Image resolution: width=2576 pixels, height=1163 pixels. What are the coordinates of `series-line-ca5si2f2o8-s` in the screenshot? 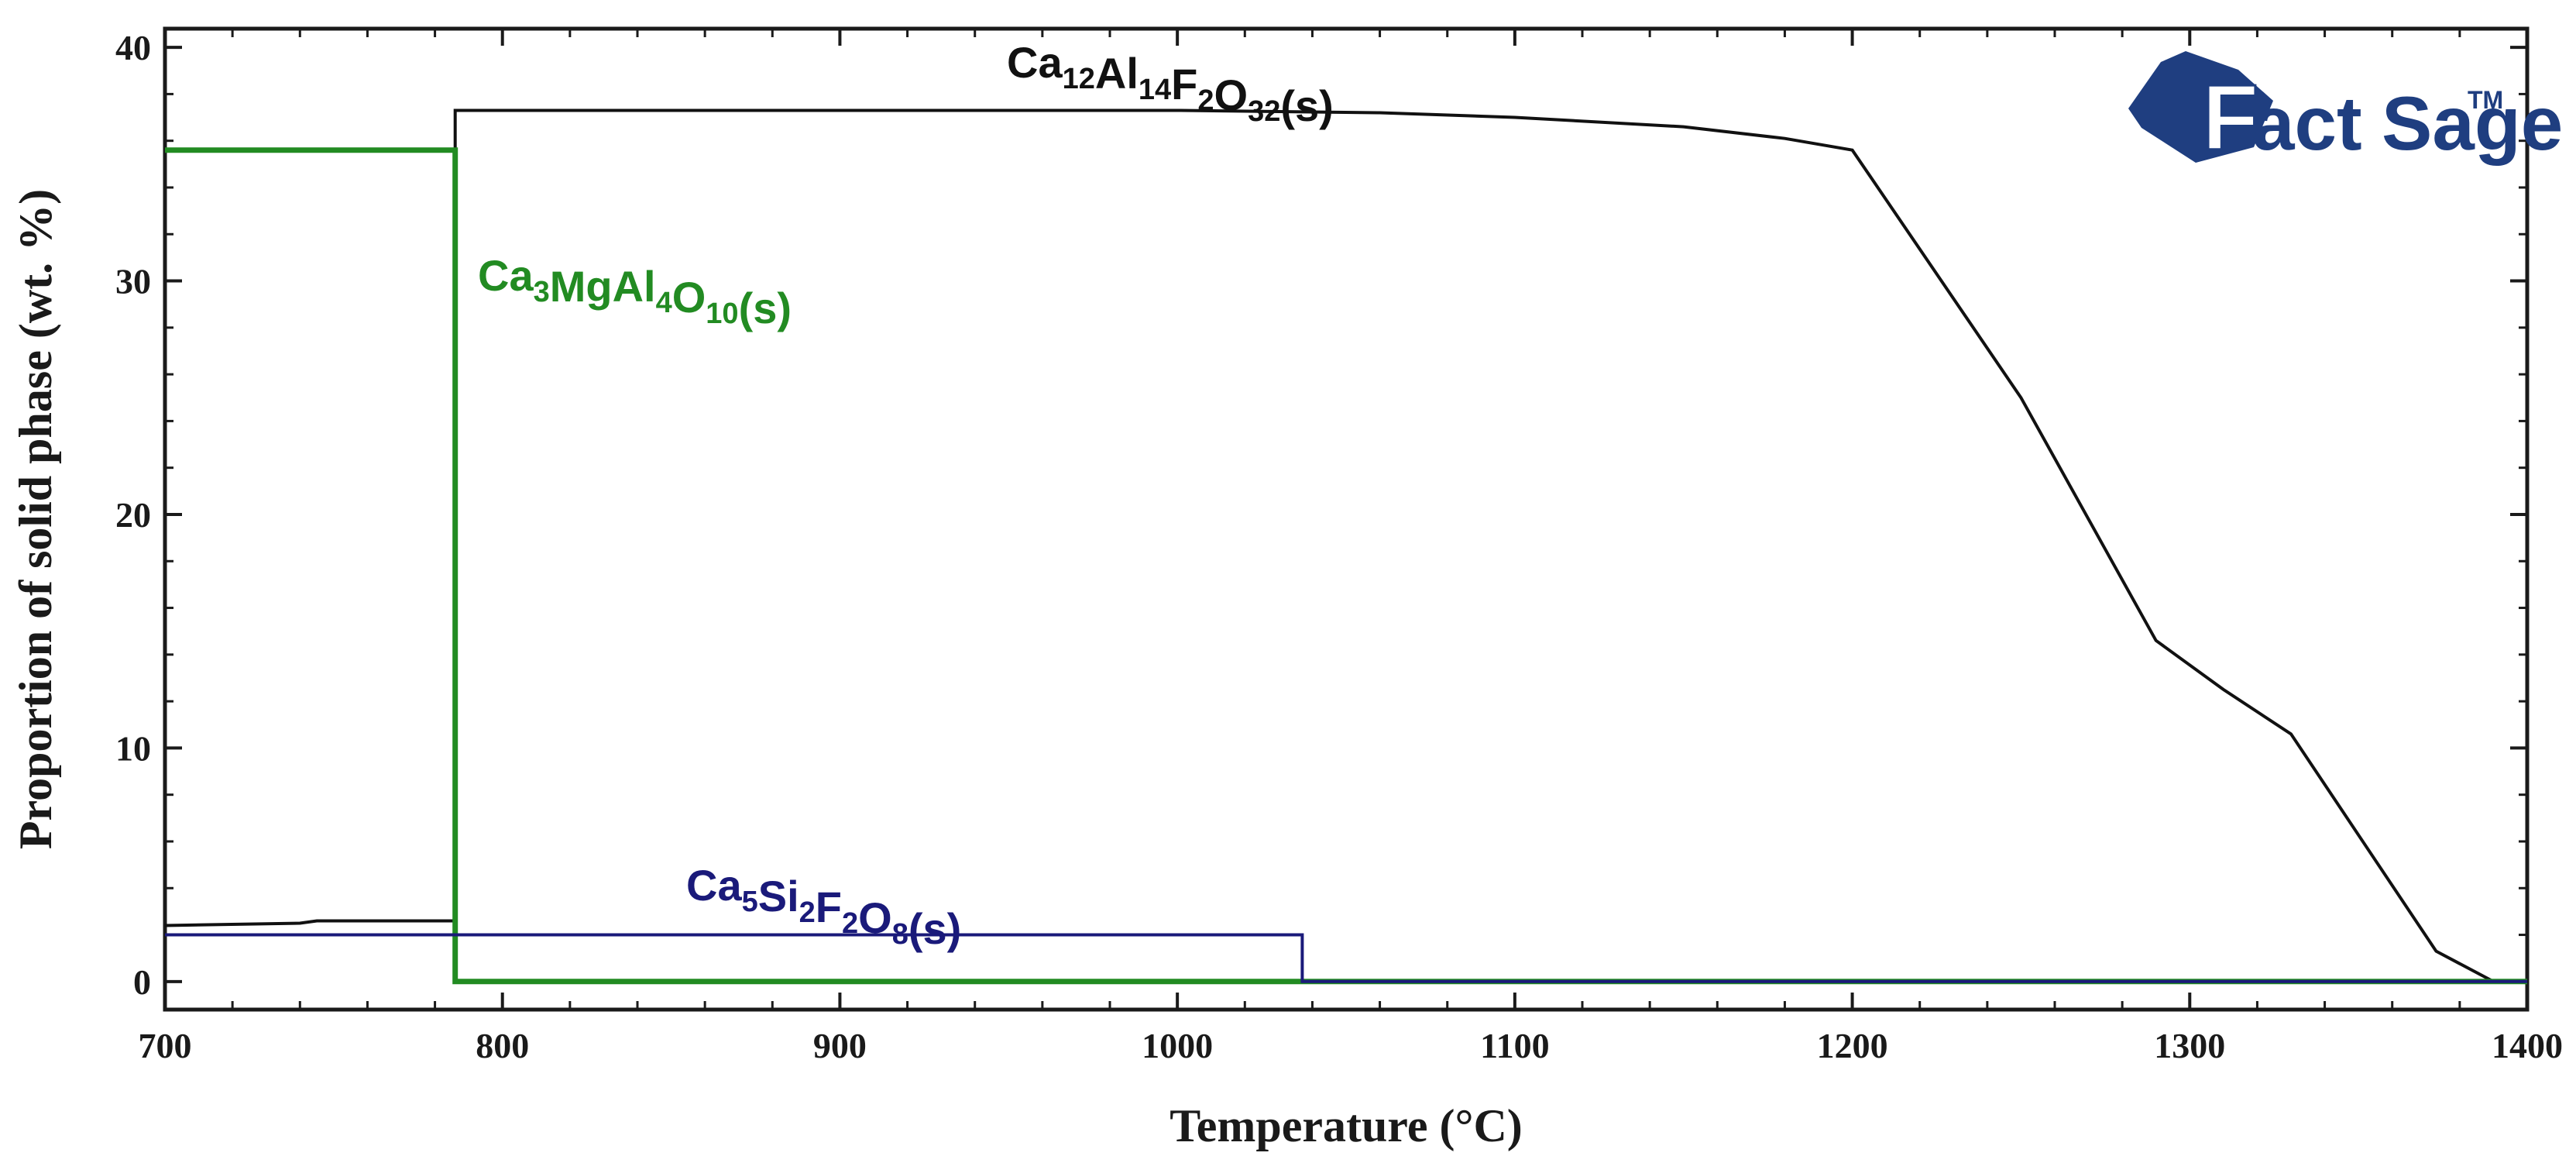 It's located at (1346, 958).